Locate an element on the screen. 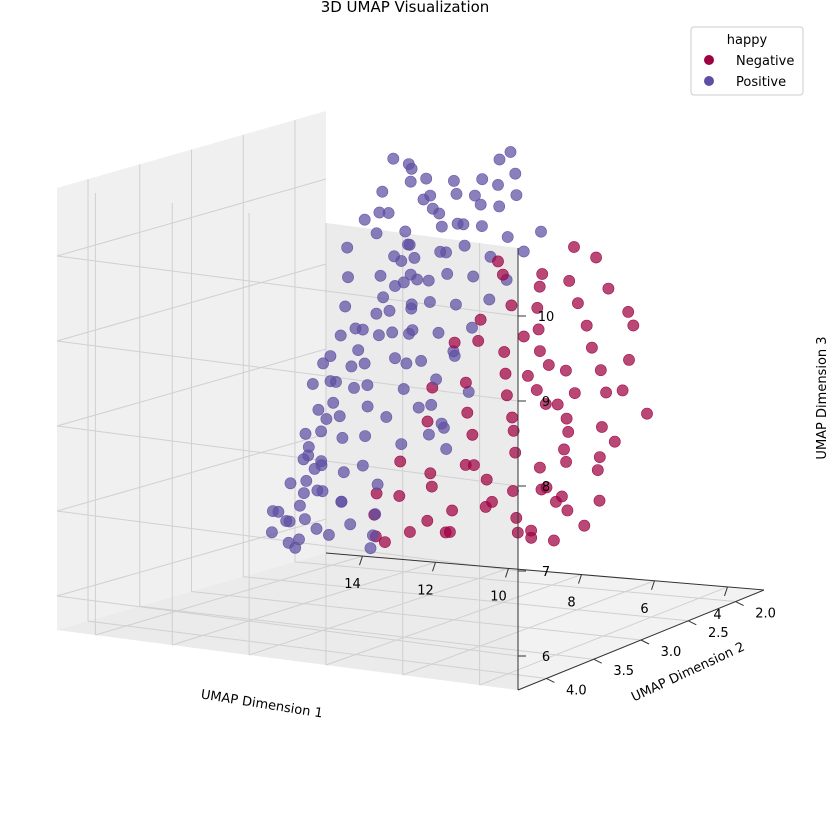 This screenshot has height=833, width=831. x-tick-label: 10 is located at coordinates (498, 596).